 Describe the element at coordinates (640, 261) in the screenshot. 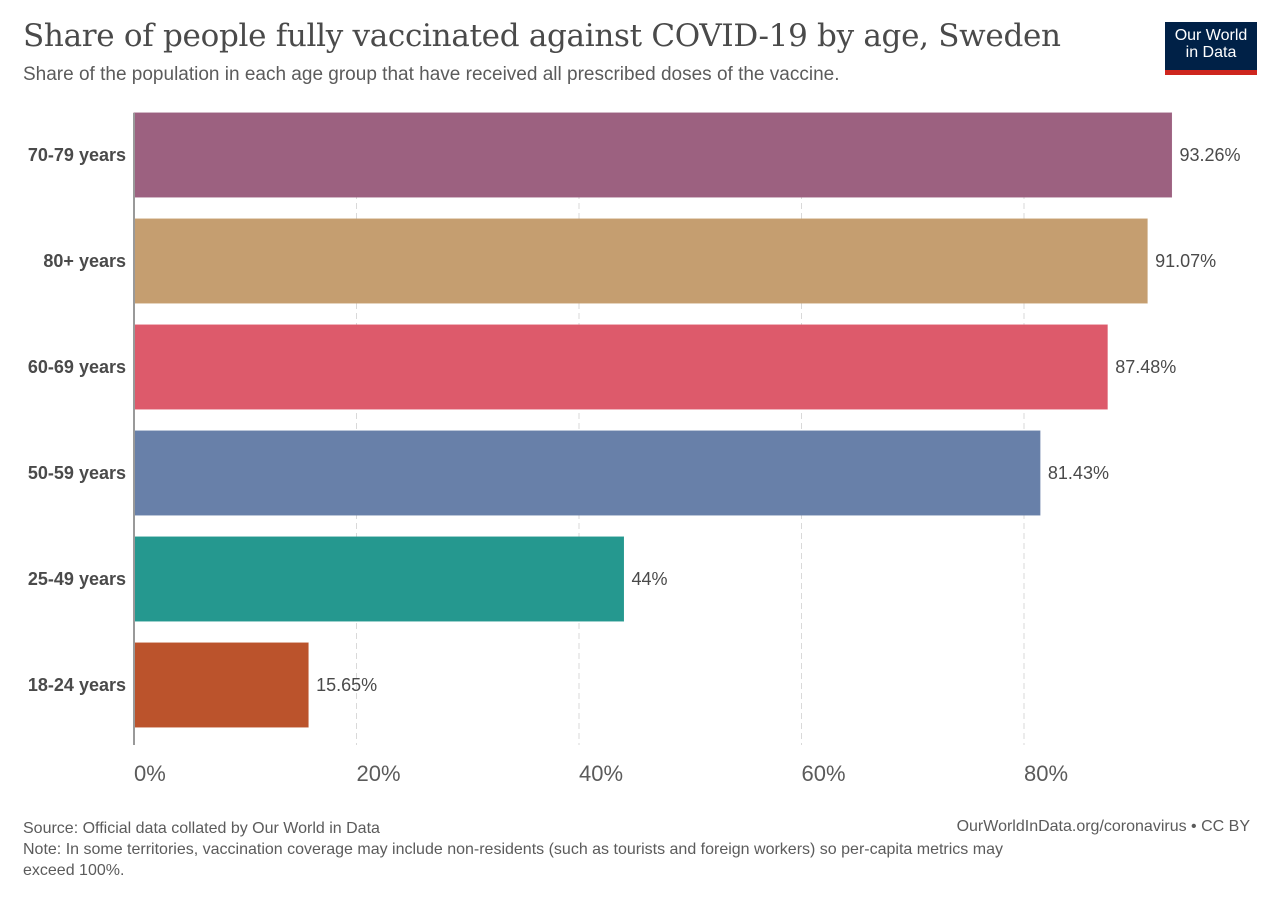

I see `bar-80-years` at that location.